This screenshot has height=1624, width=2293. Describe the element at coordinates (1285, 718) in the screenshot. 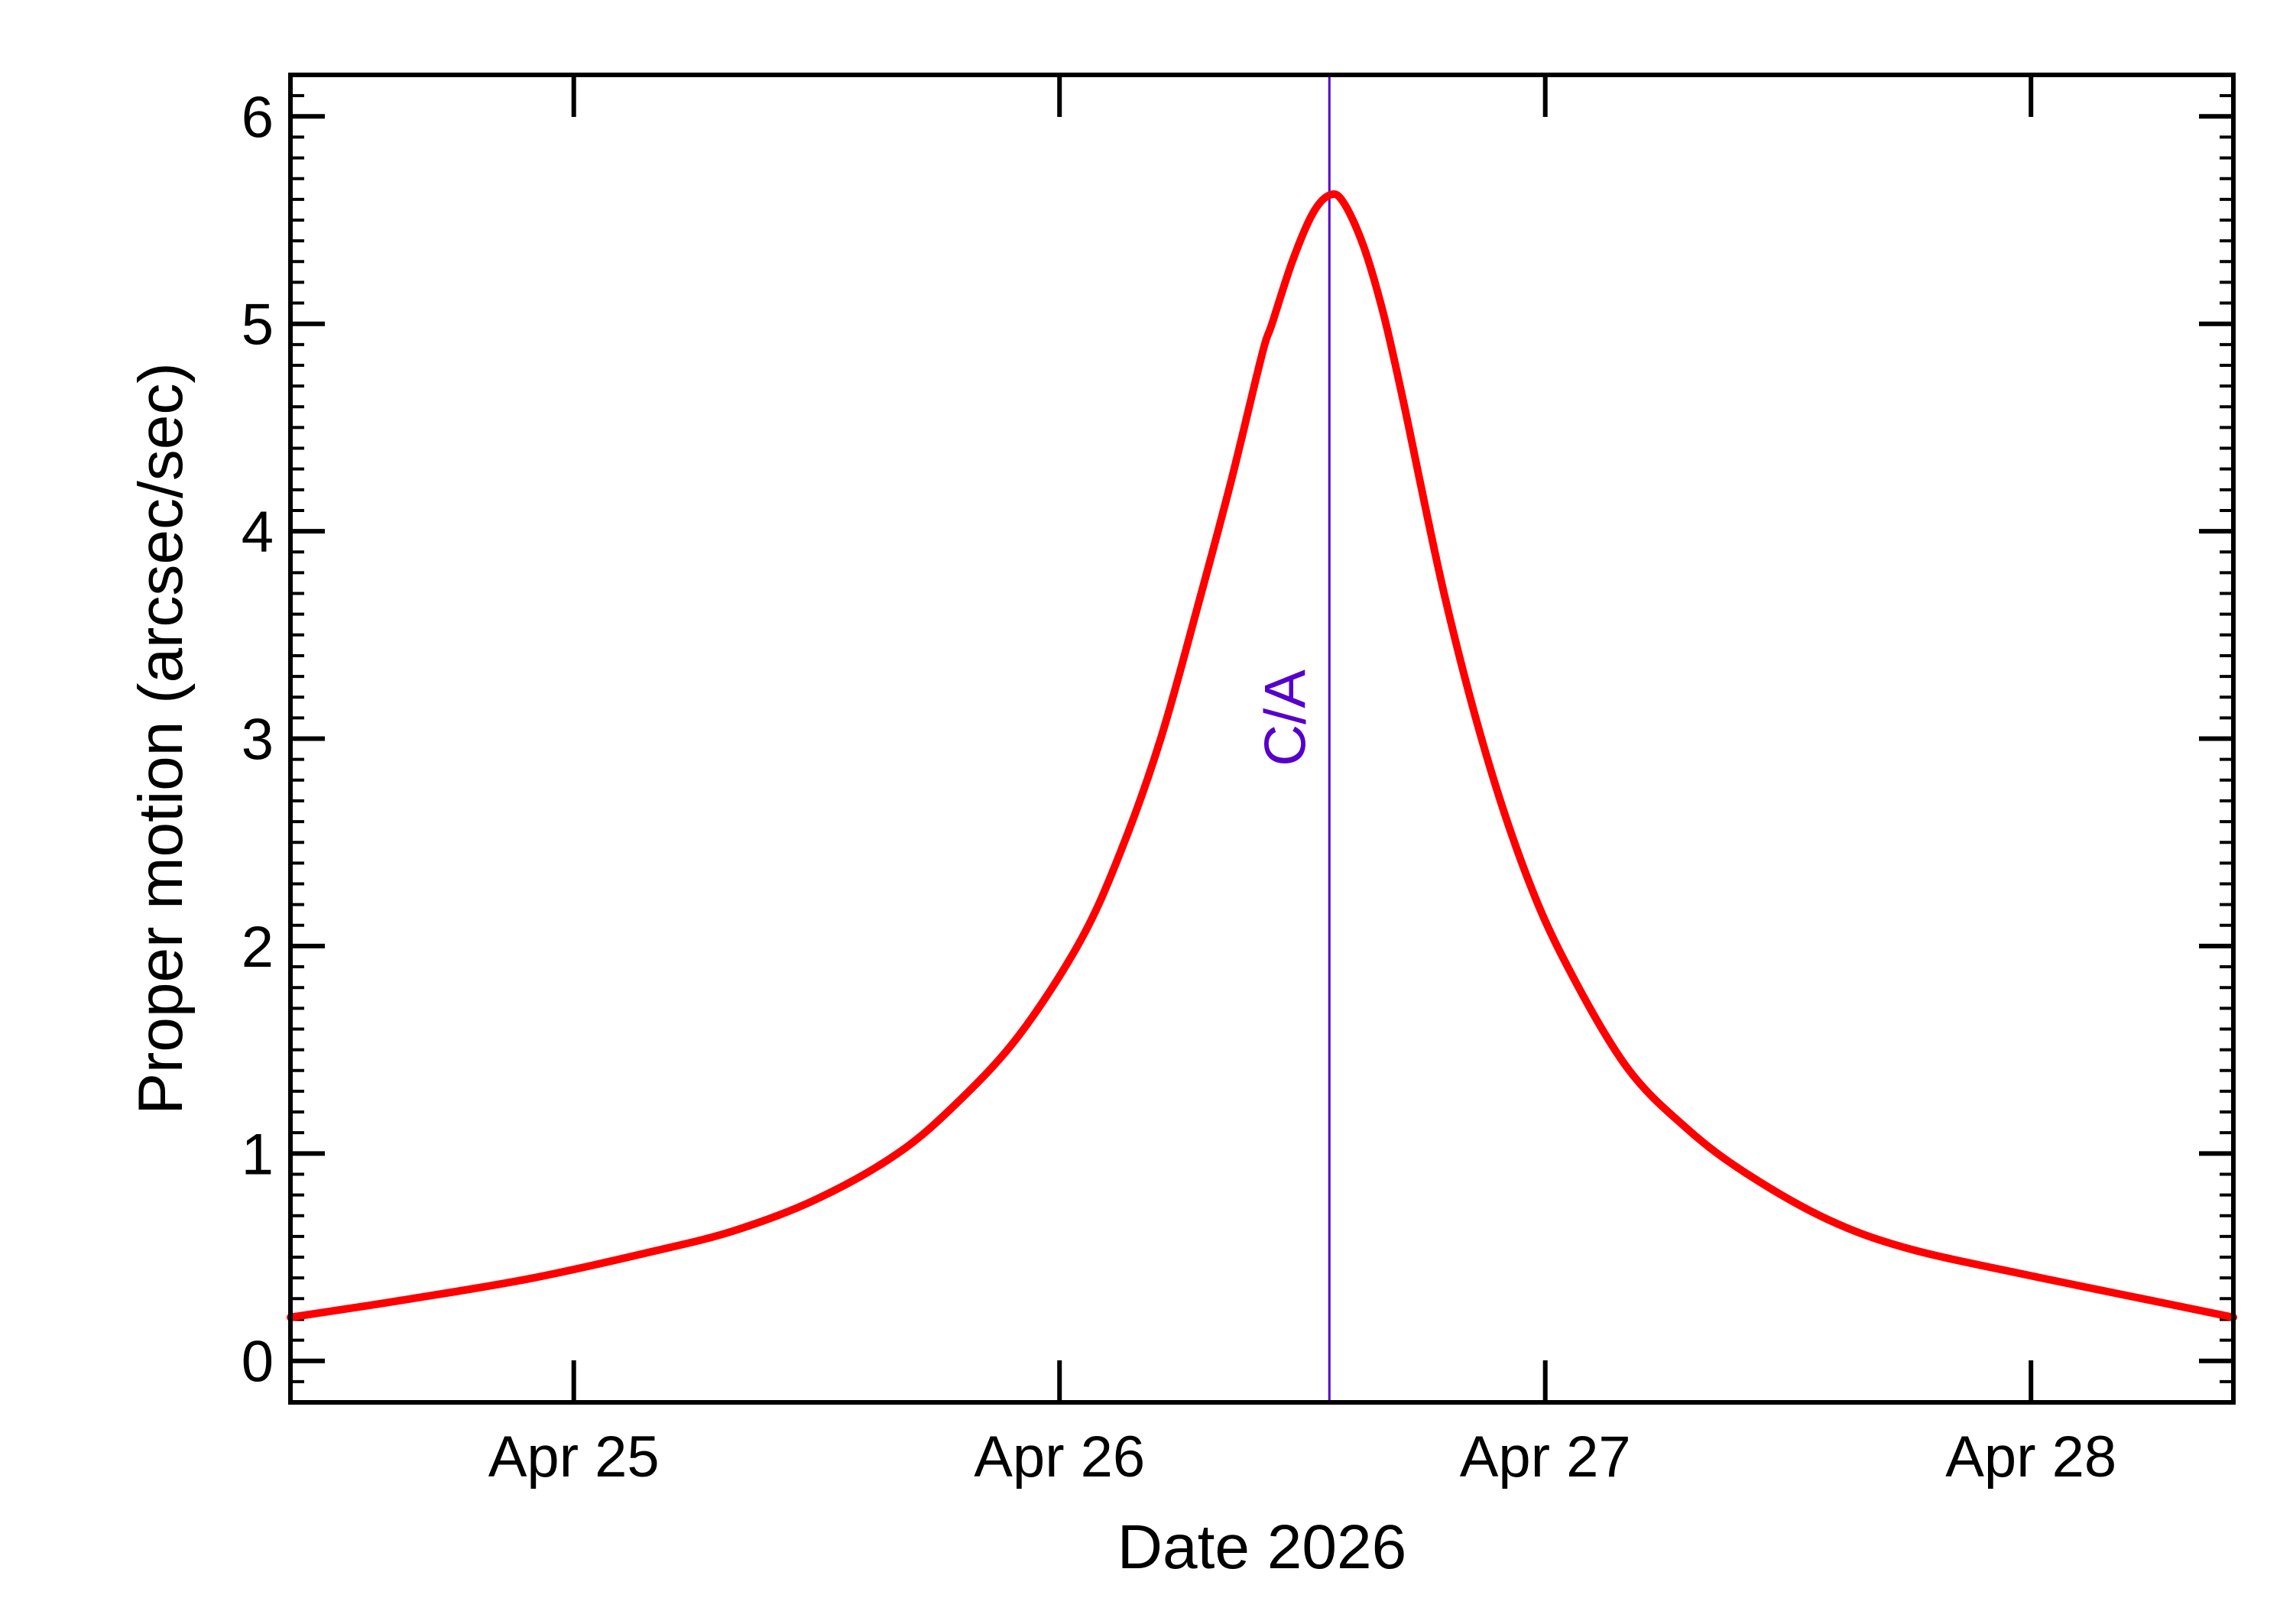

I see `closest-approach-label: C/A` at that location.